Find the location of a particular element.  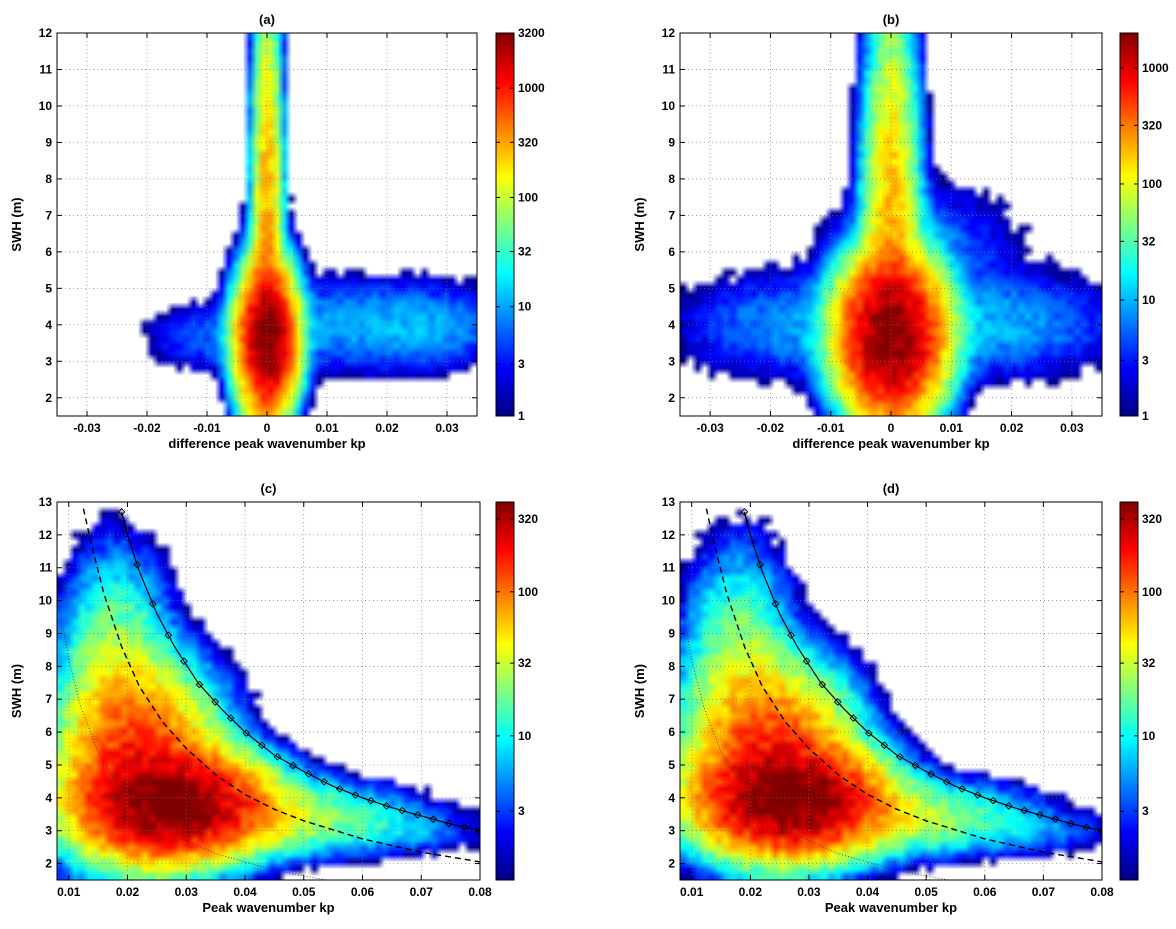

x-tick-label: 0.05 is located at coordinates (304, 892).